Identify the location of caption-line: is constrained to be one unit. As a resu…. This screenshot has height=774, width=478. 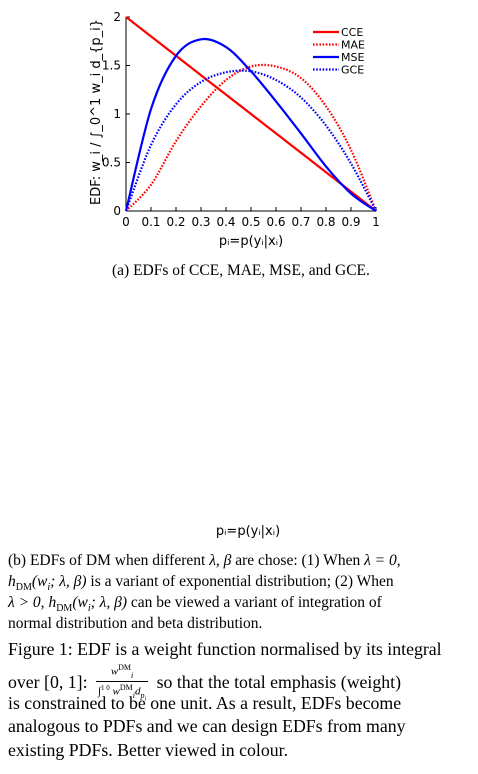
(205, 702).